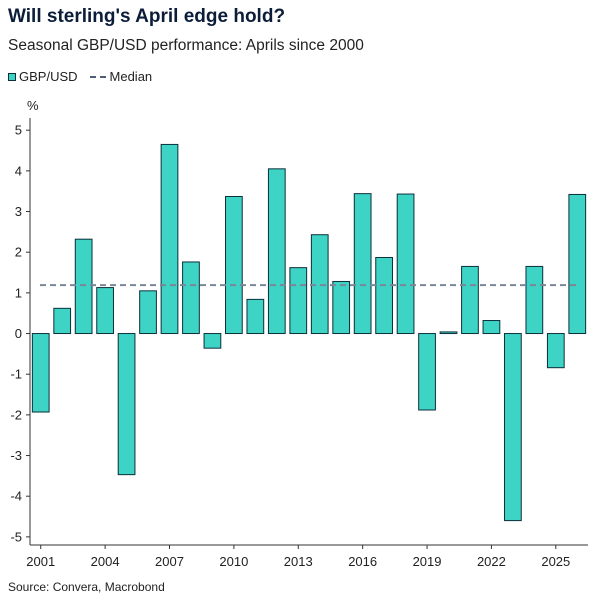 The height and width of the screenshot is (607, 606). Describe the element at coordinates (62, 321) in the screenshot. I see `bar-2002` at that location.